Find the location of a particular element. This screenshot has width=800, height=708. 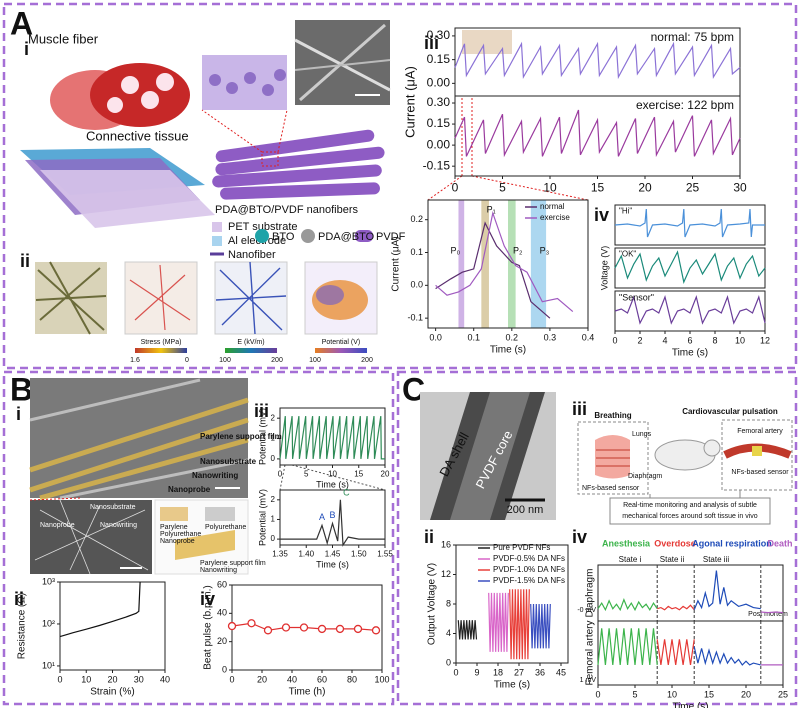

label: Muscle fiber is located at coordinates (63, 38).